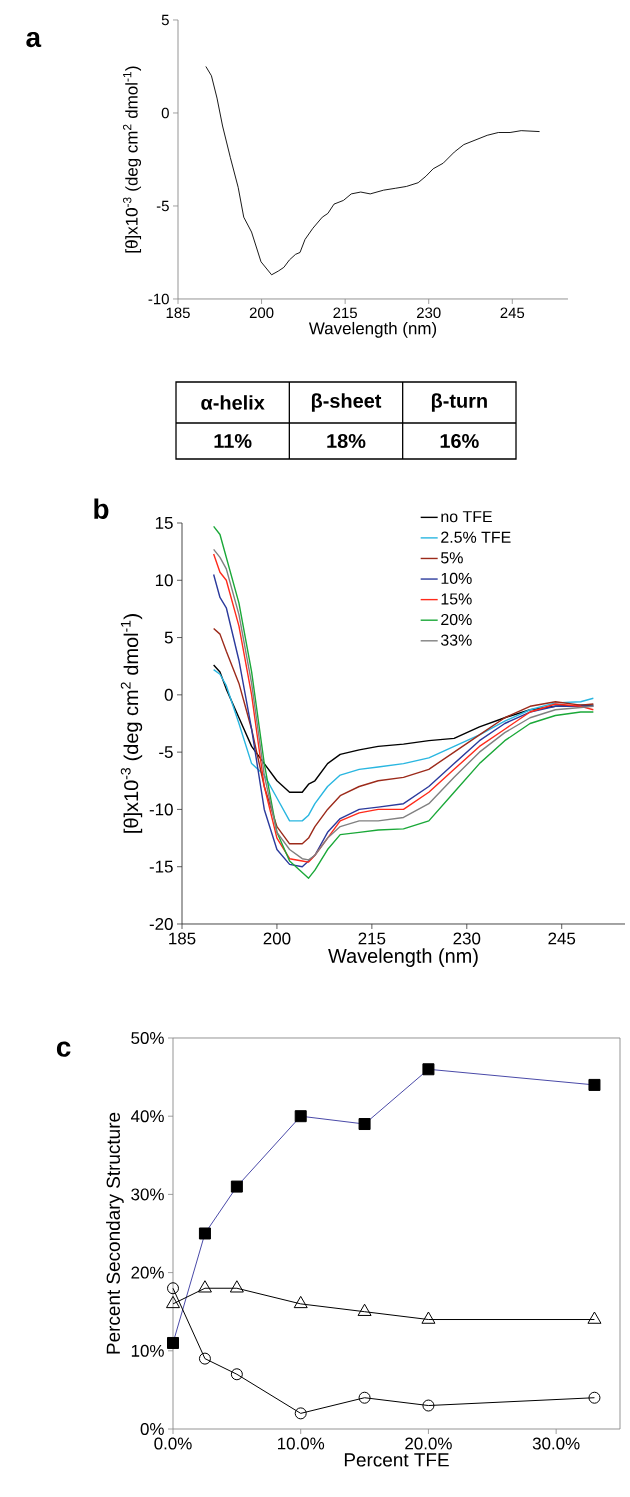 Image resolution: width=630 pixels, height=1497 pixels. What do you see at coordinates (466, 517) in the screenshot?
I see `legend-label: no TFE` at bounding box center [466, 517].